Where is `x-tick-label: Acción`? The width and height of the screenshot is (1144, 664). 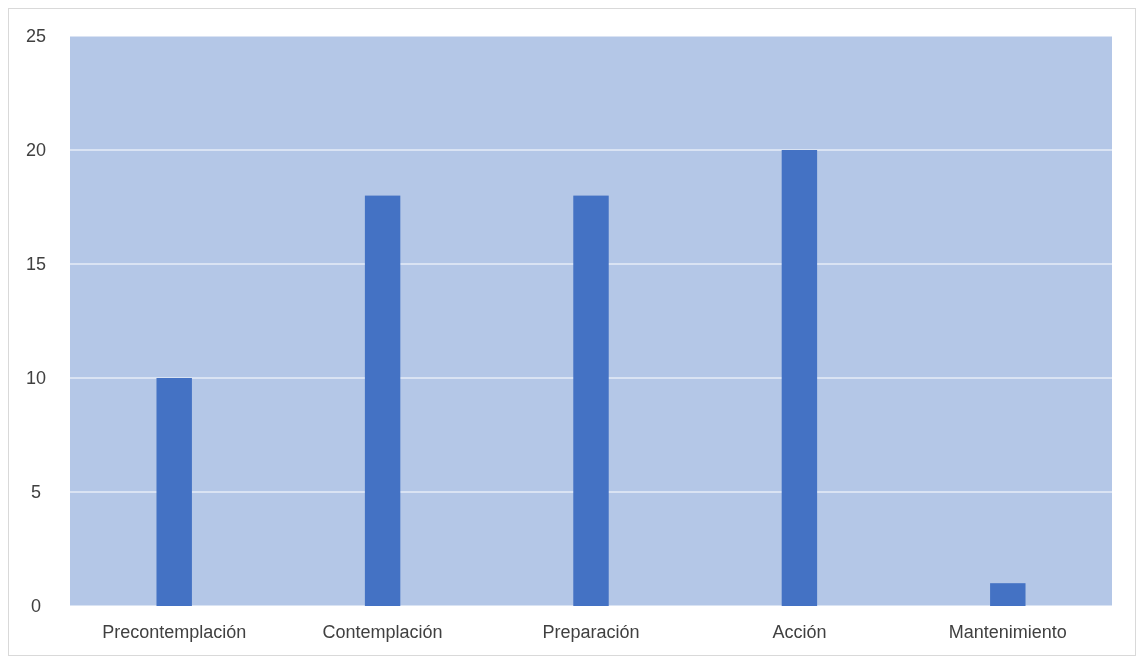 x-tick-label: Acción is located at coordinates (799, 632).